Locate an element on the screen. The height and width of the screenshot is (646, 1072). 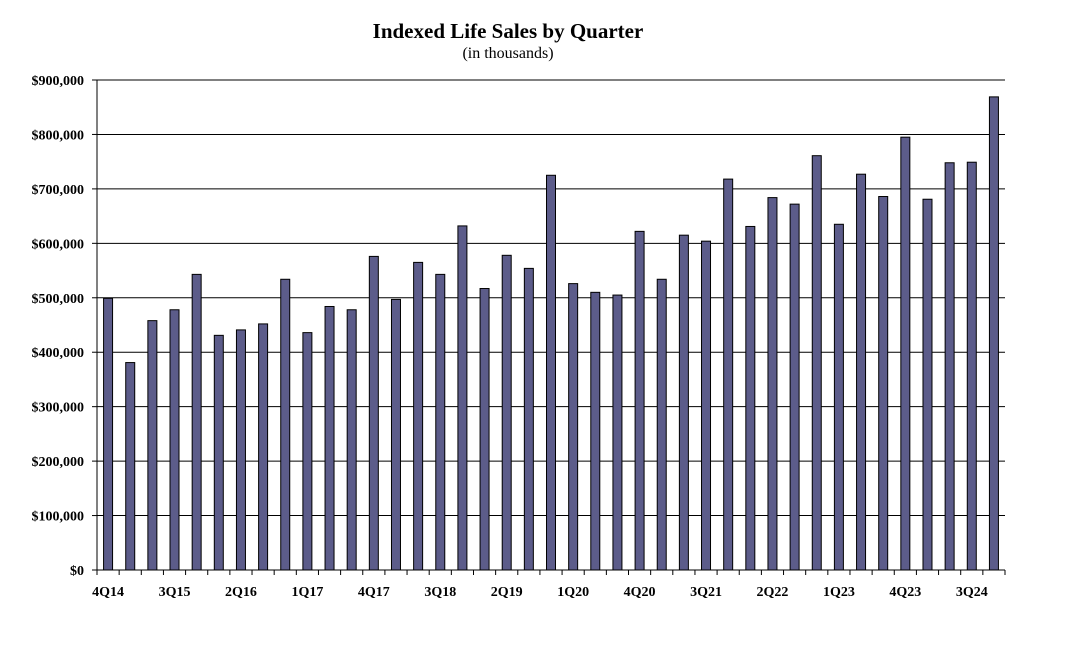
x-tick-label: 4Q14 is located at coordinates (108, 592).